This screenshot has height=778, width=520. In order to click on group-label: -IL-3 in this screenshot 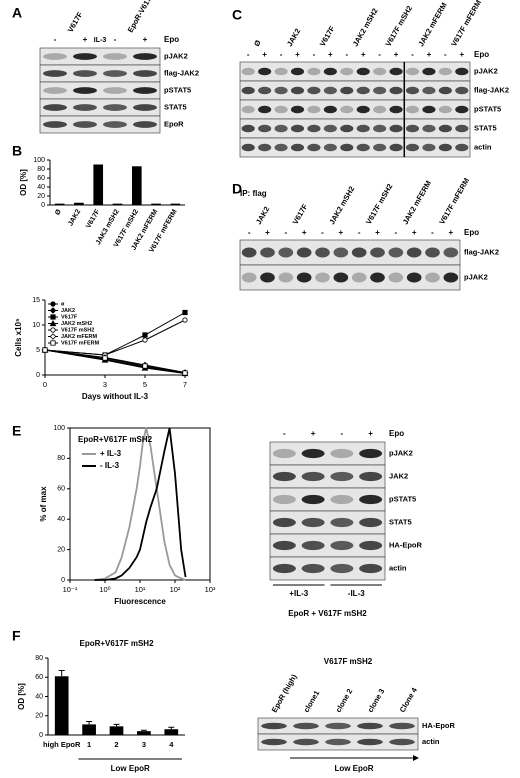, I will do `click(356, 593)`.